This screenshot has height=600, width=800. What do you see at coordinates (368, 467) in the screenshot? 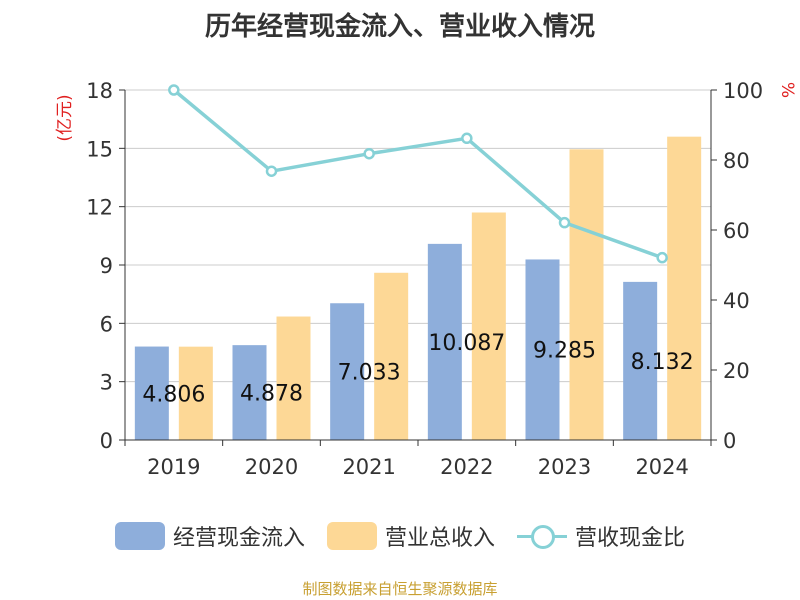
I see `x-tick-label: 2021` at bounding box center [368, 467].